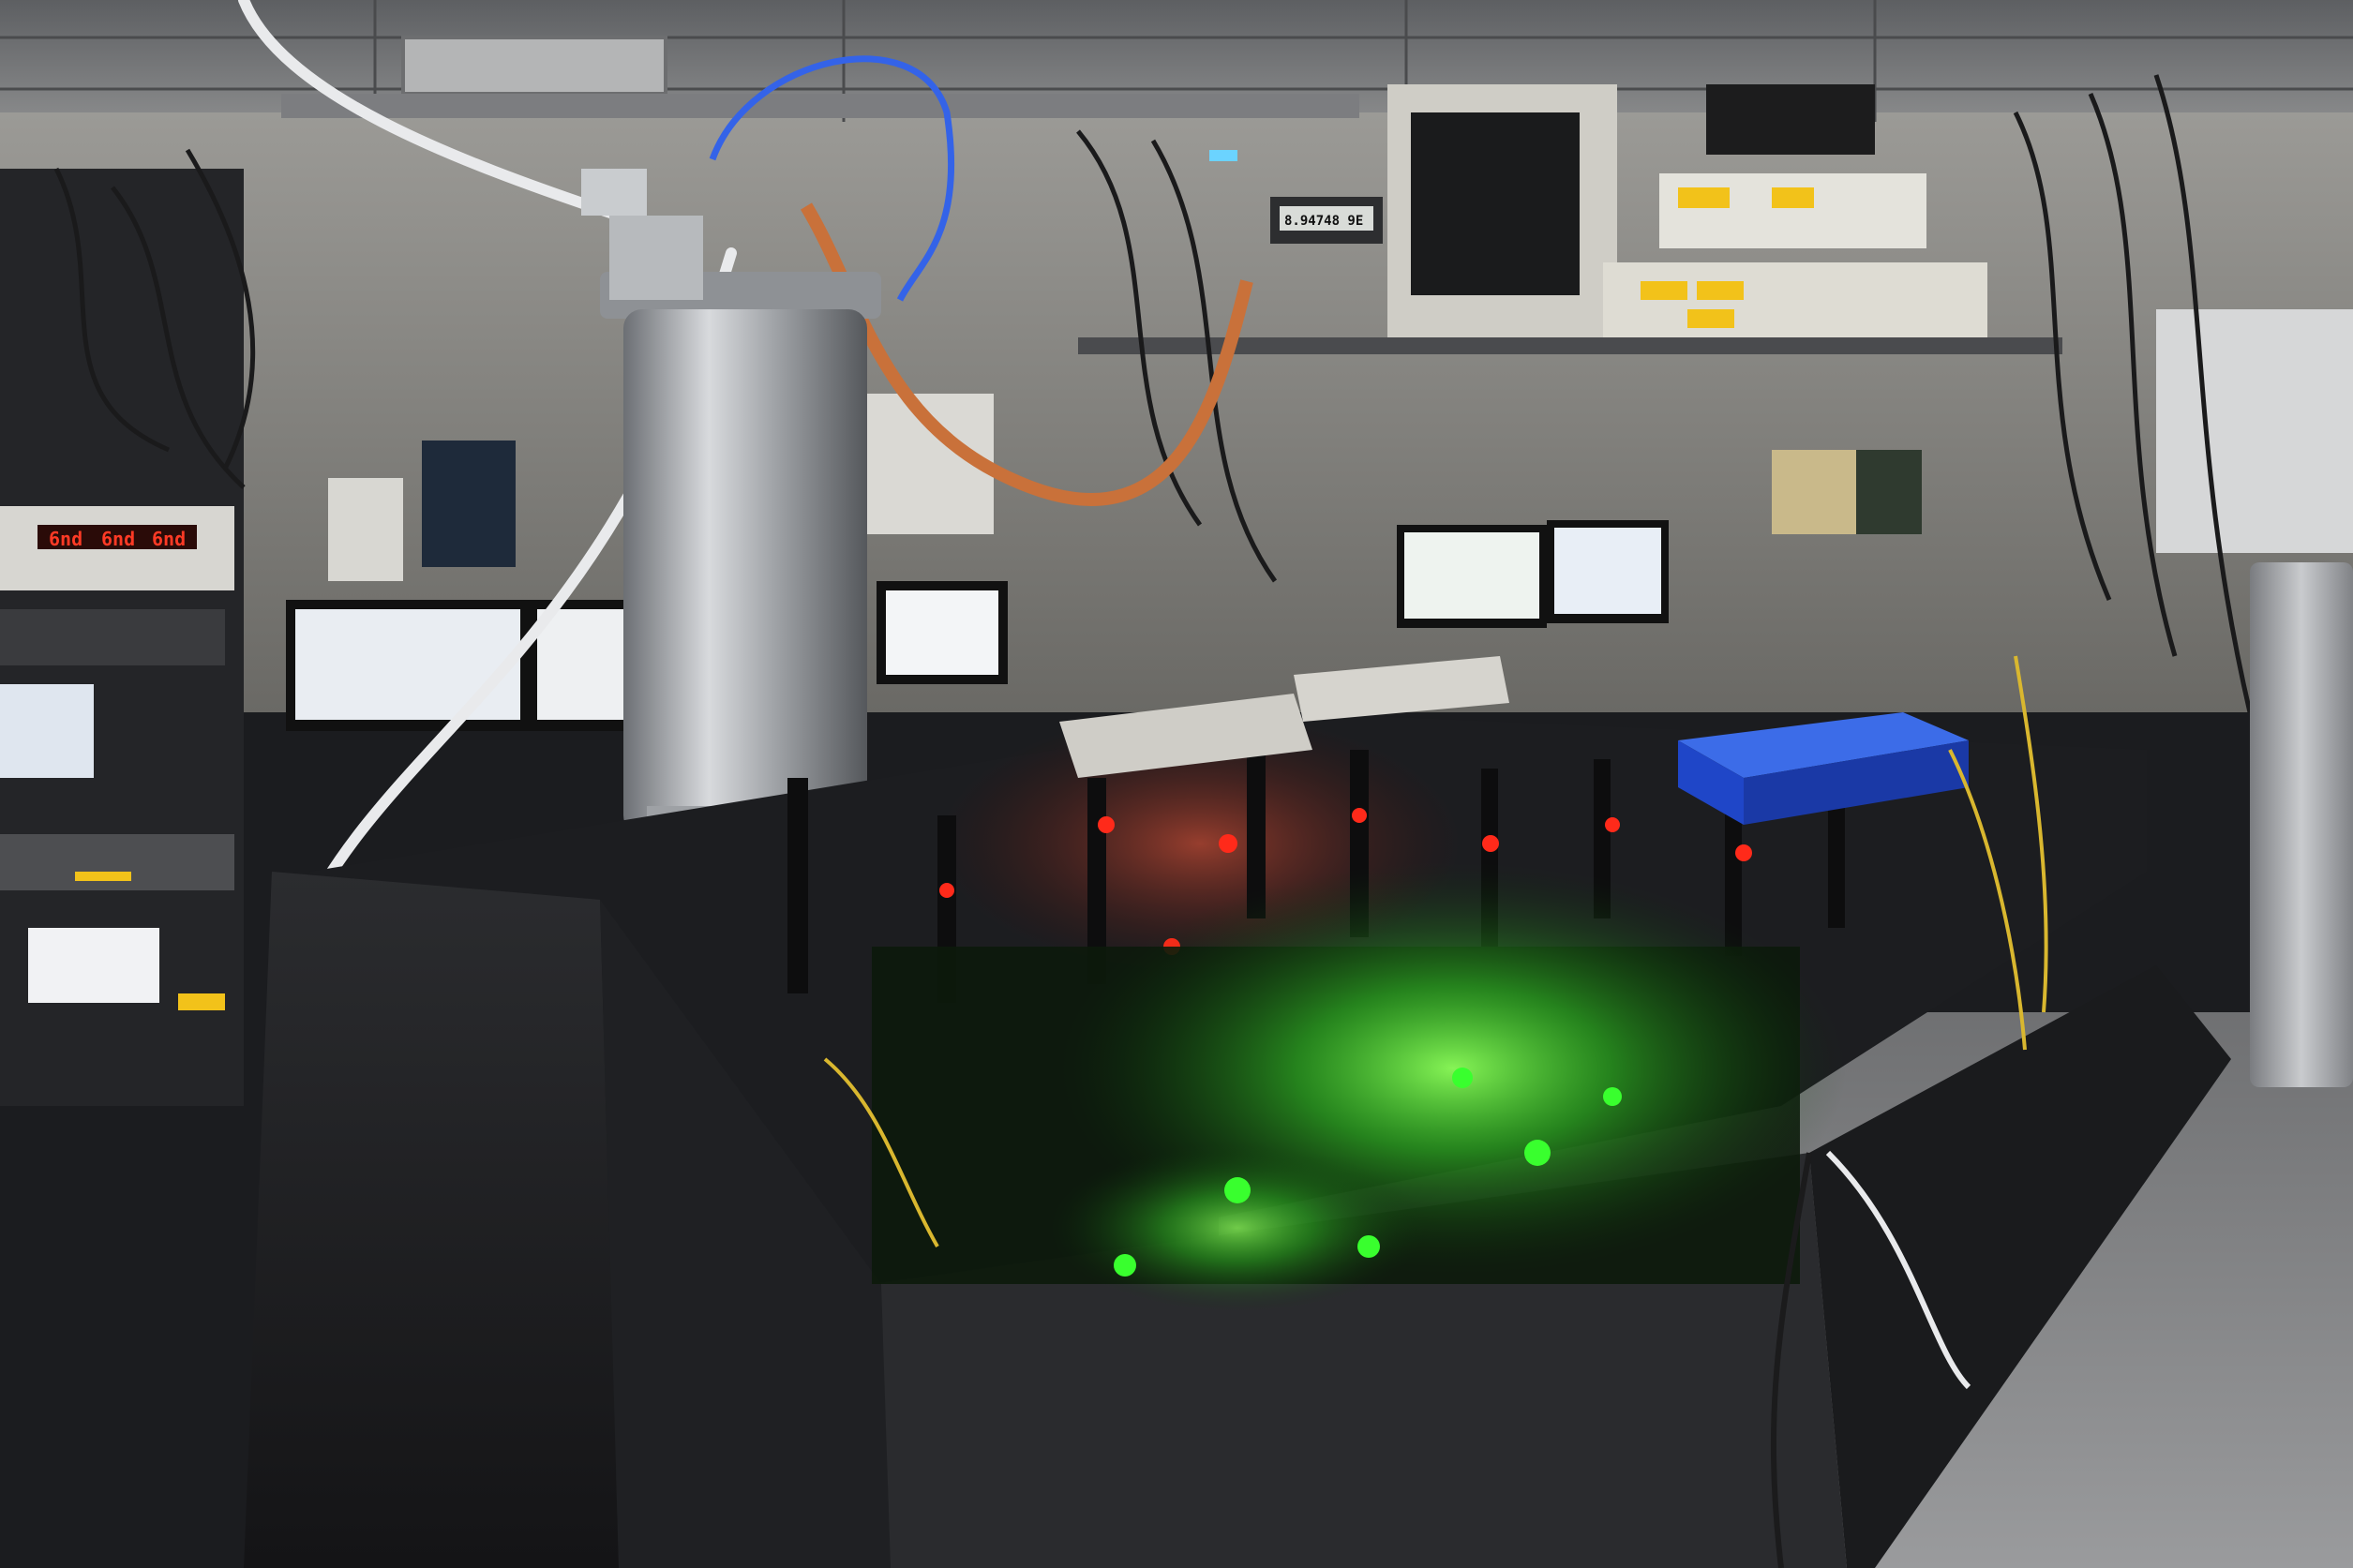 This screenshot has height=1568, width=2353. I want to click on cryostat-body, so click(745, 571).